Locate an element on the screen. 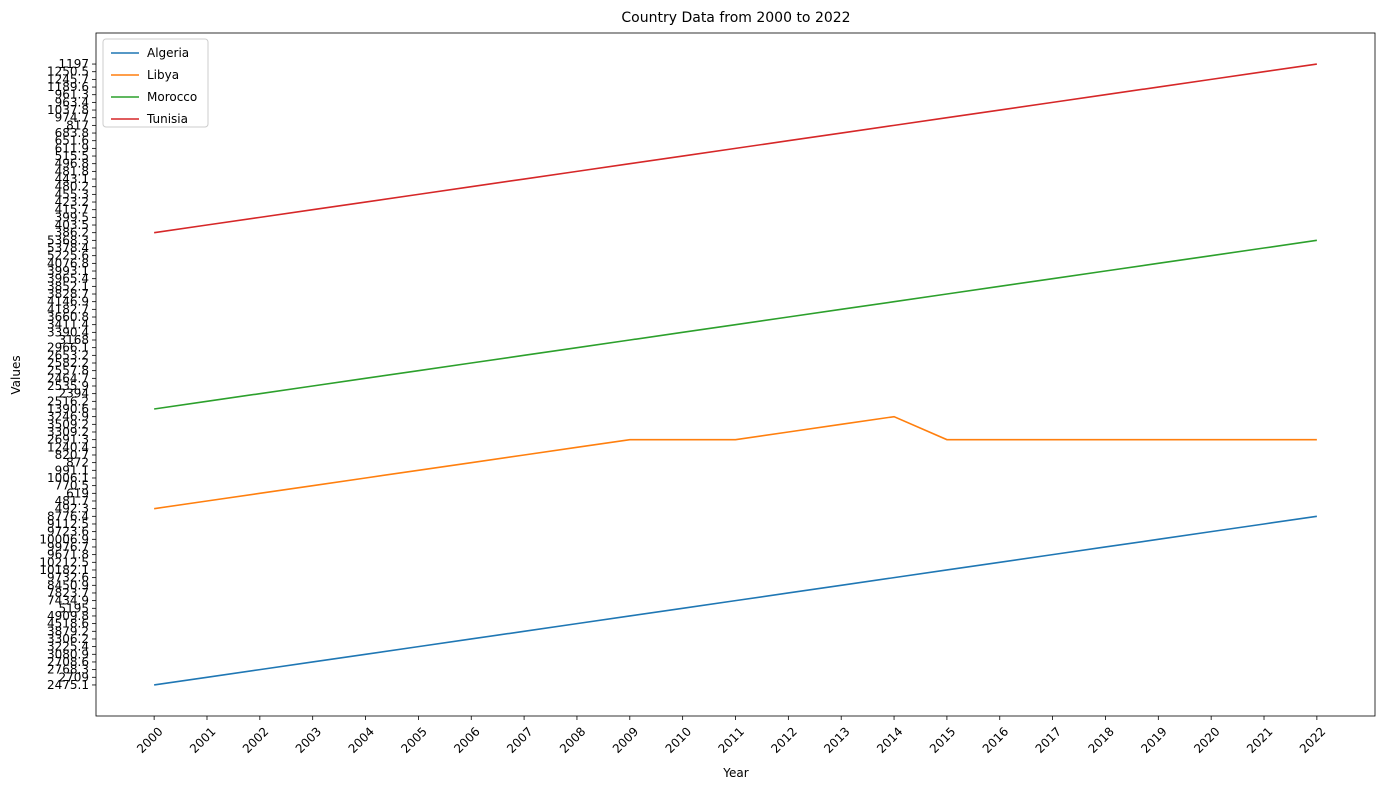 The width and height of the screenshot is (1389, 790). y-tick-label: 8450.9 is located at coordinates (68, 585).